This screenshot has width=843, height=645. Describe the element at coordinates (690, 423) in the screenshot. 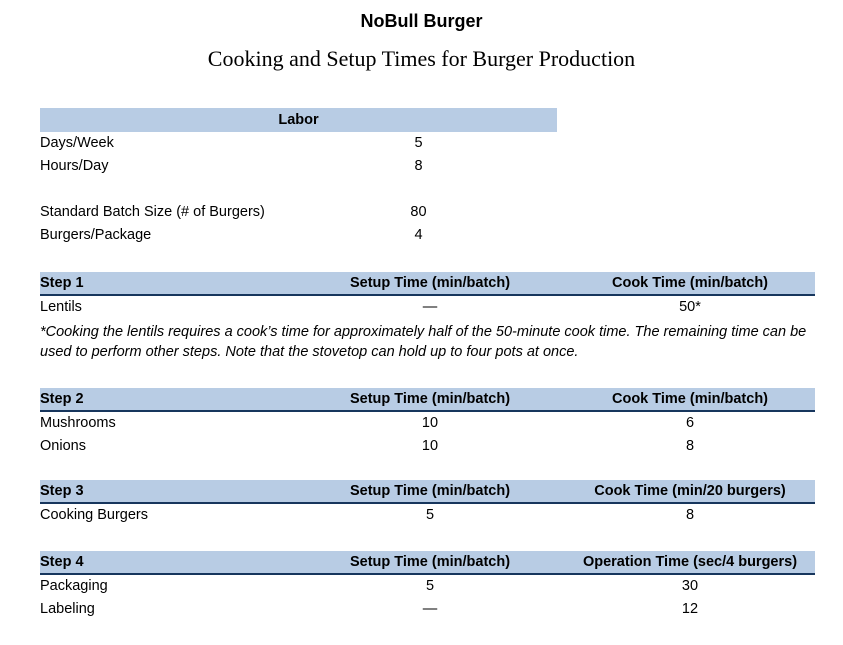

I see `cook-time-value: 6` at that location.